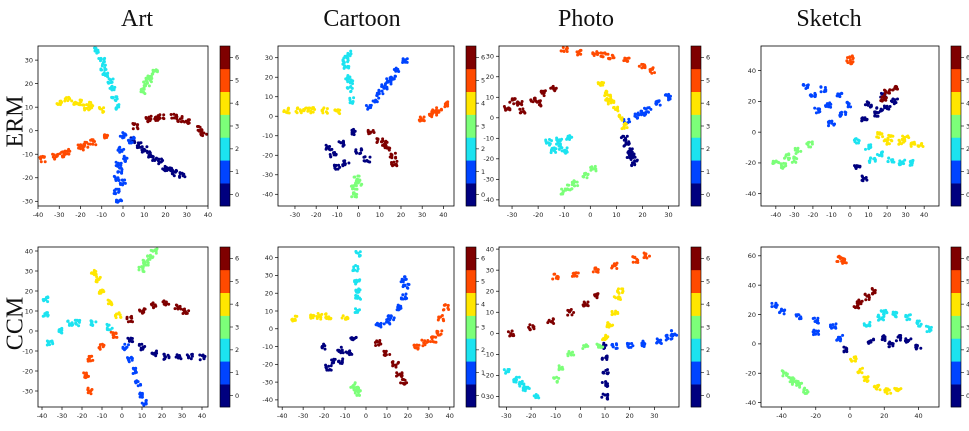 The width and height of the screenshot is (969, 431). Describe the element at coordinates (229, 126) in the screenshot. I see `colorbar-erm-art: 0 1 2 3 4 5 6` at that location.